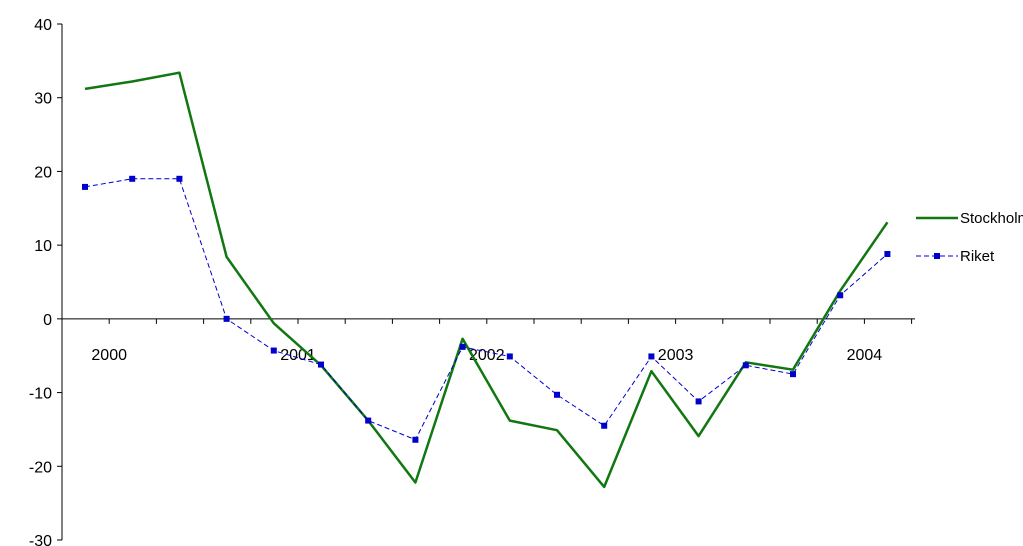 The width and height of the screenshot is (1023, 546). I want to click on y-tick-label: -30, so click(40, 539).